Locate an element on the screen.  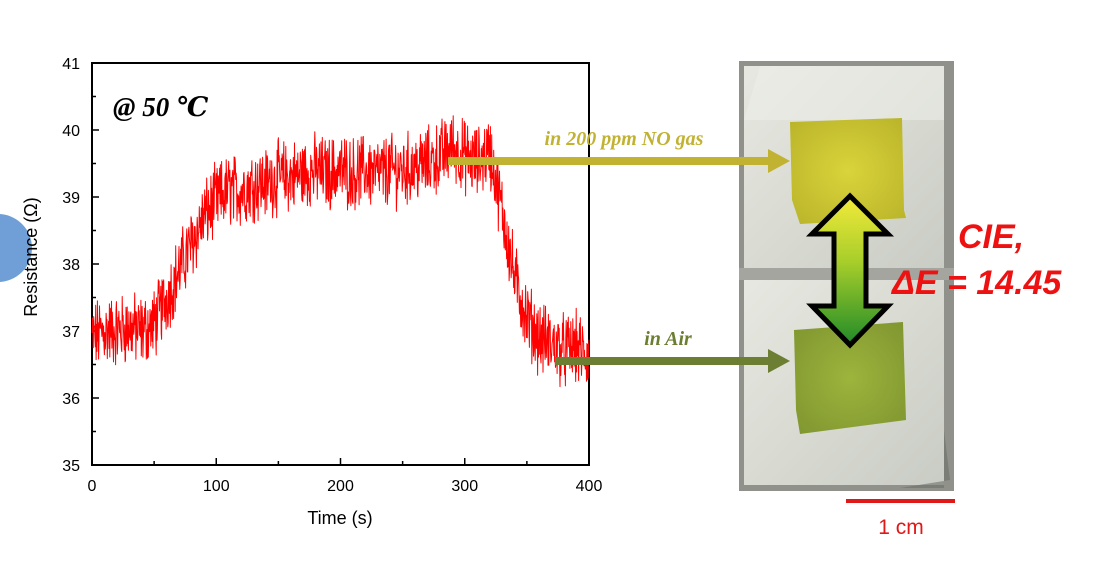
scale-bar-label: 1 cm is located at coordinates (901, 527).